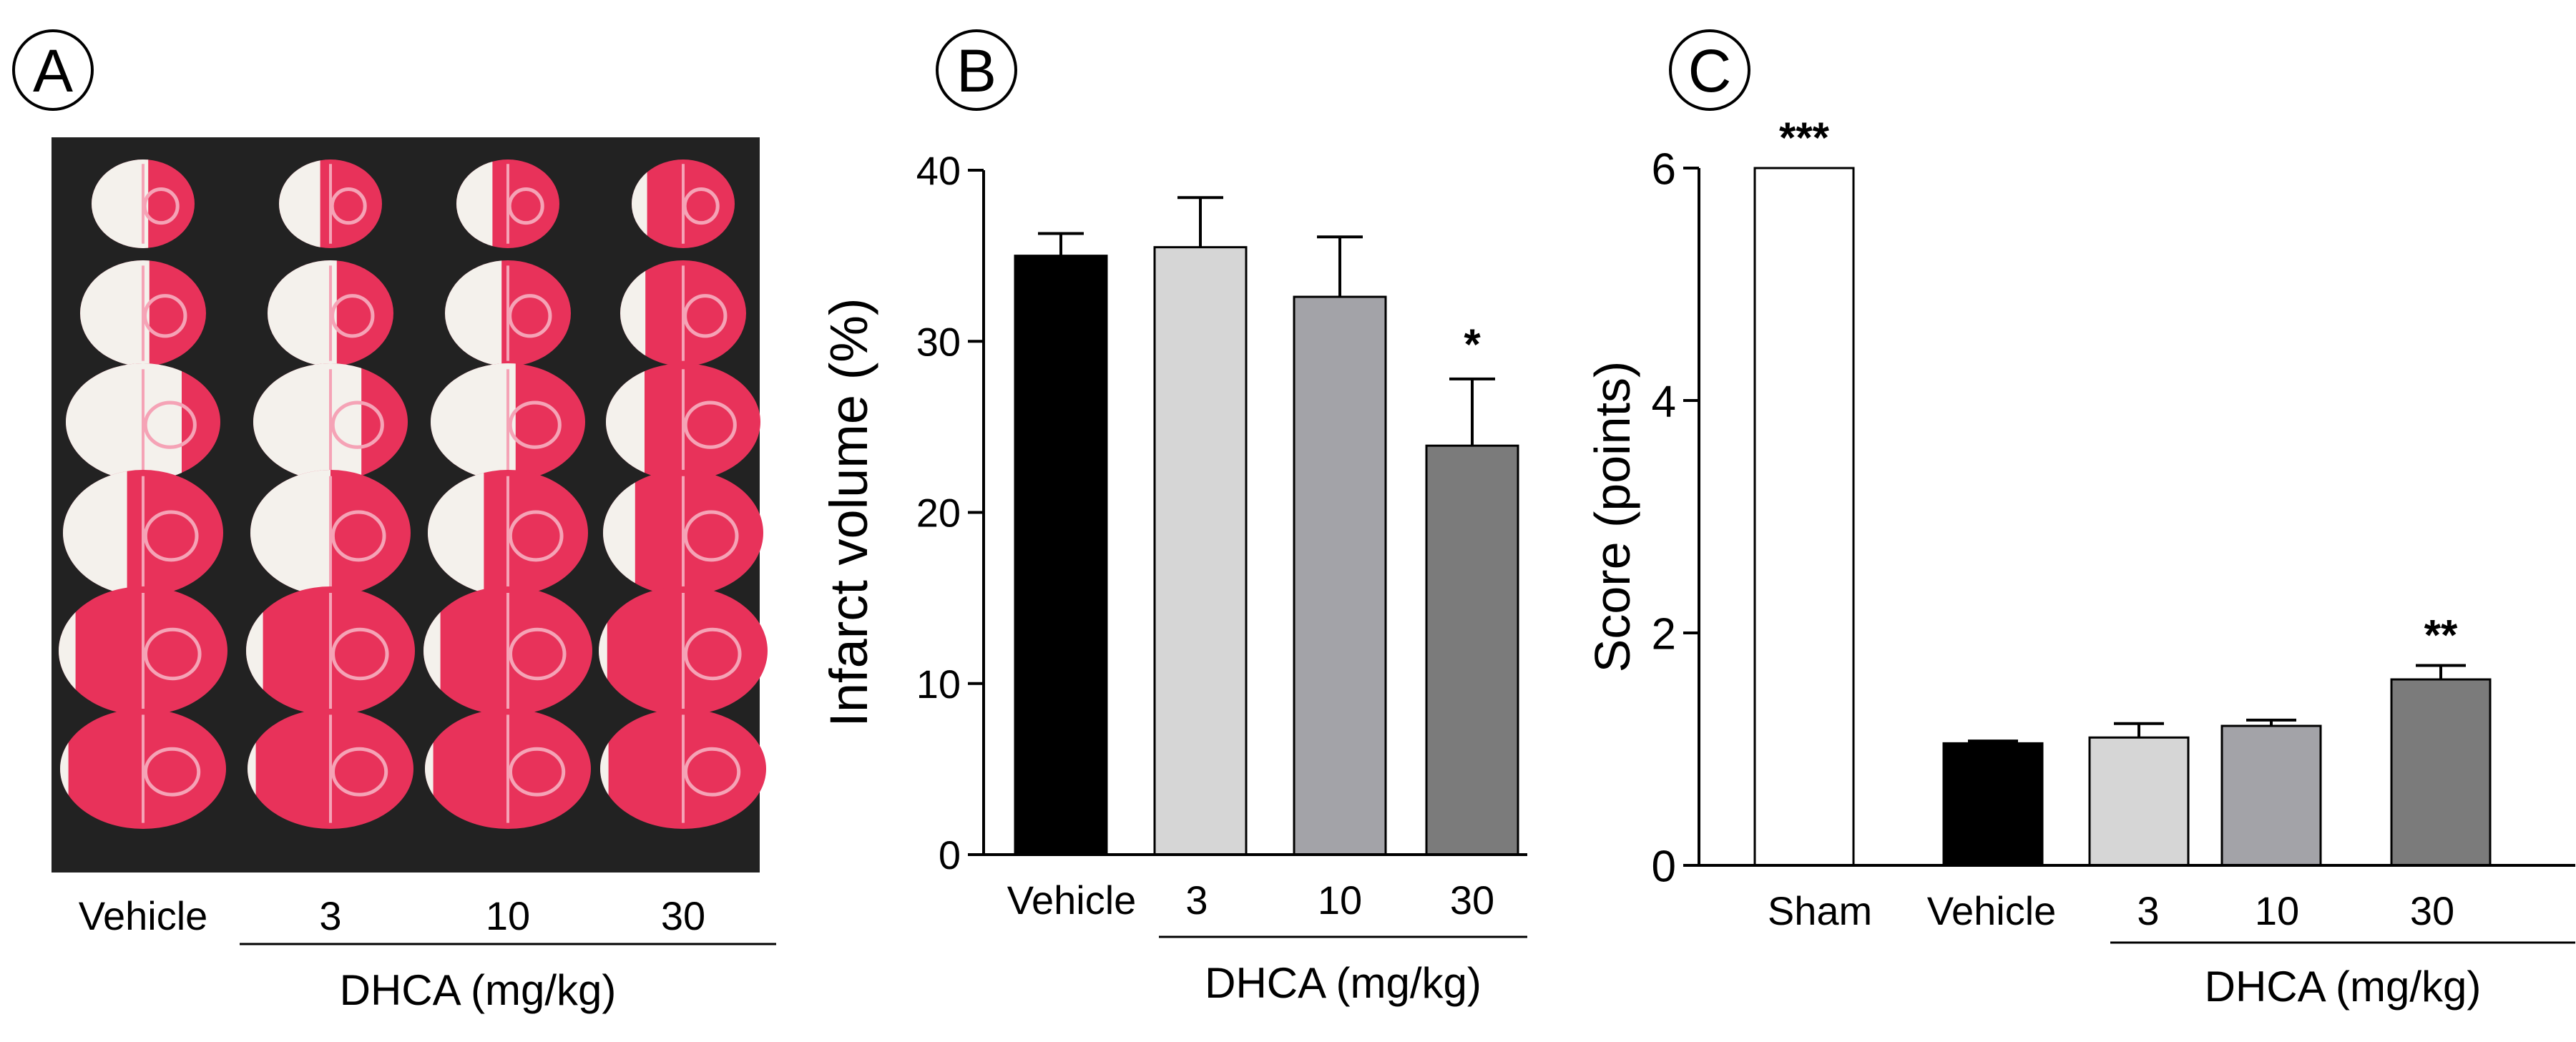 The image size is (2576, 1042). Describe the element at coordinates (976, 70) in the screenshot. I see `panel-b-letter: B` at that location.